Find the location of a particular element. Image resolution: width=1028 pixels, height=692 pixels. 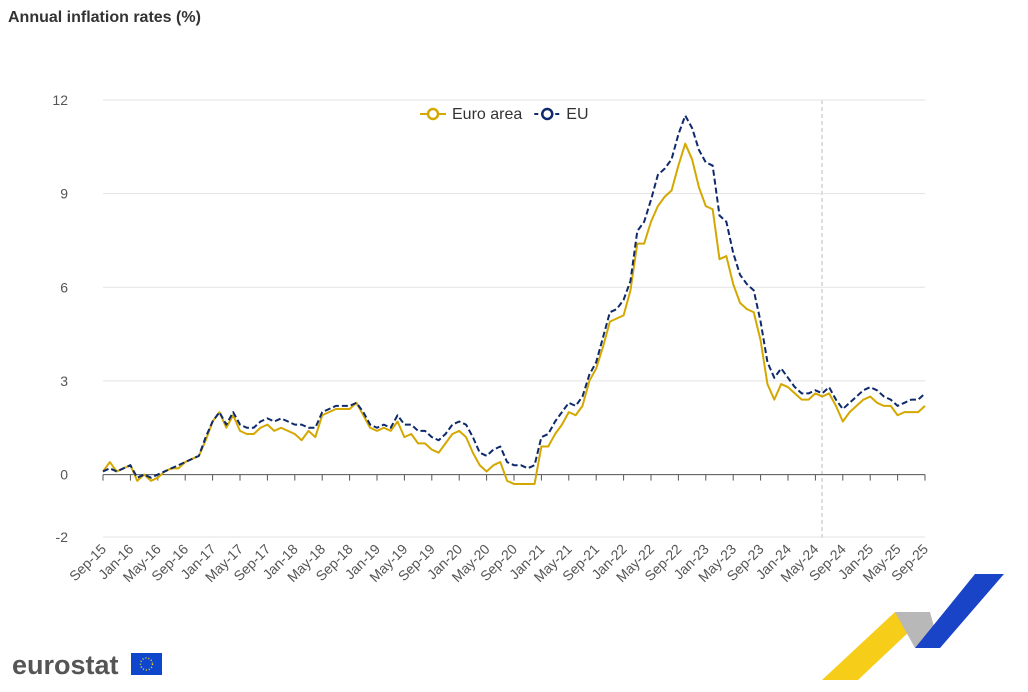

legend-label: EU is located at coordinates (577, 114).